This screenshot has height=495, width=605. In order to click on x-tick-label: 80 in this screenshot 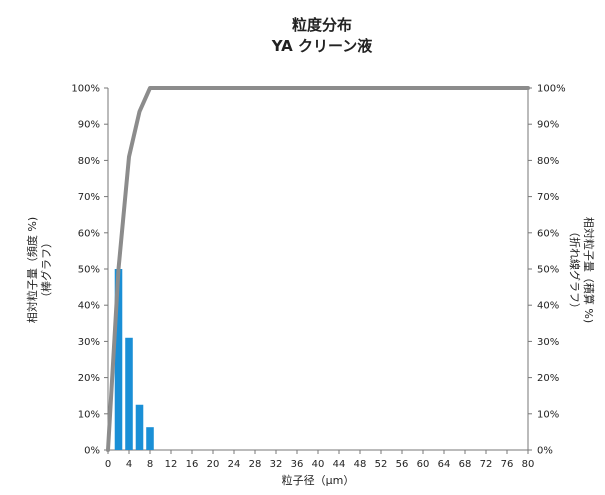, I will do `click(528, 464)`.